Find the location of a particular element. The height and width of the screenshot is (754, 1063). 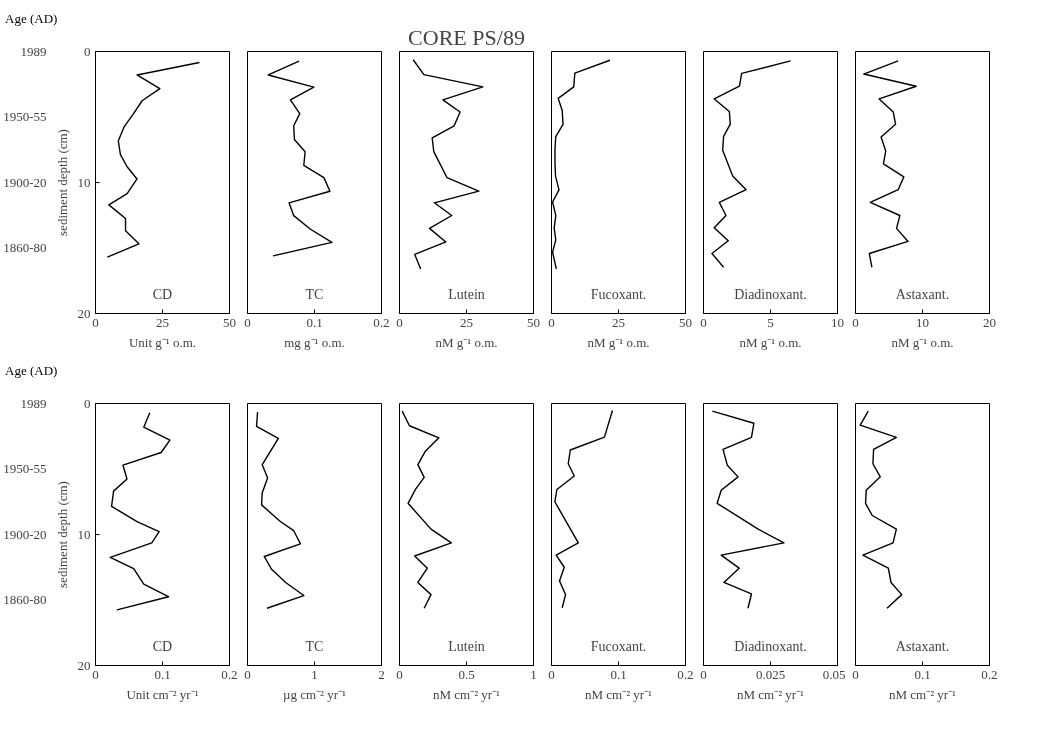

x-axis-title: µg cm⁻² yr⁻¹ is located at coordinates (315, 694).